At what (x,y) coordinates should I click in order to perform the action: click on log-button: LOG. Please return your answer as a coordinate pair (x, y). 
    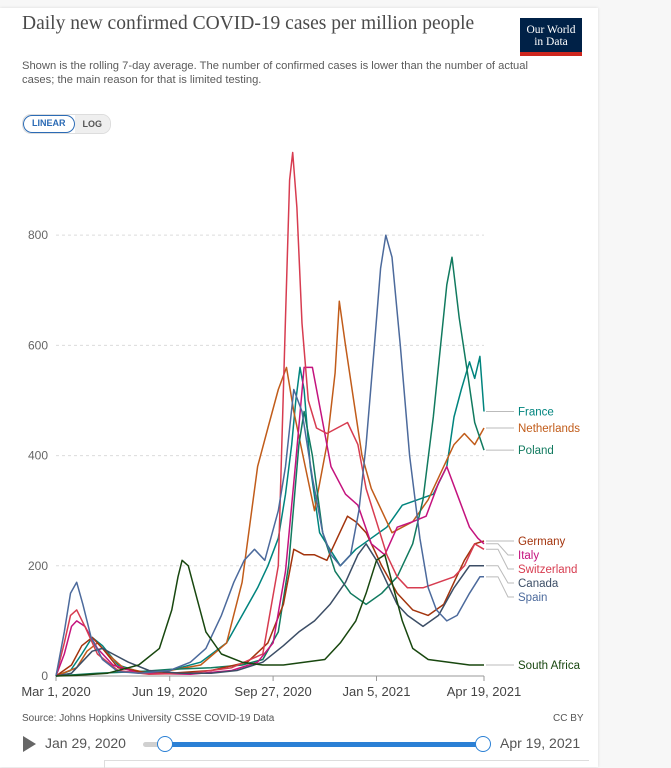
    Looking at the image, I should click on (92, 124).